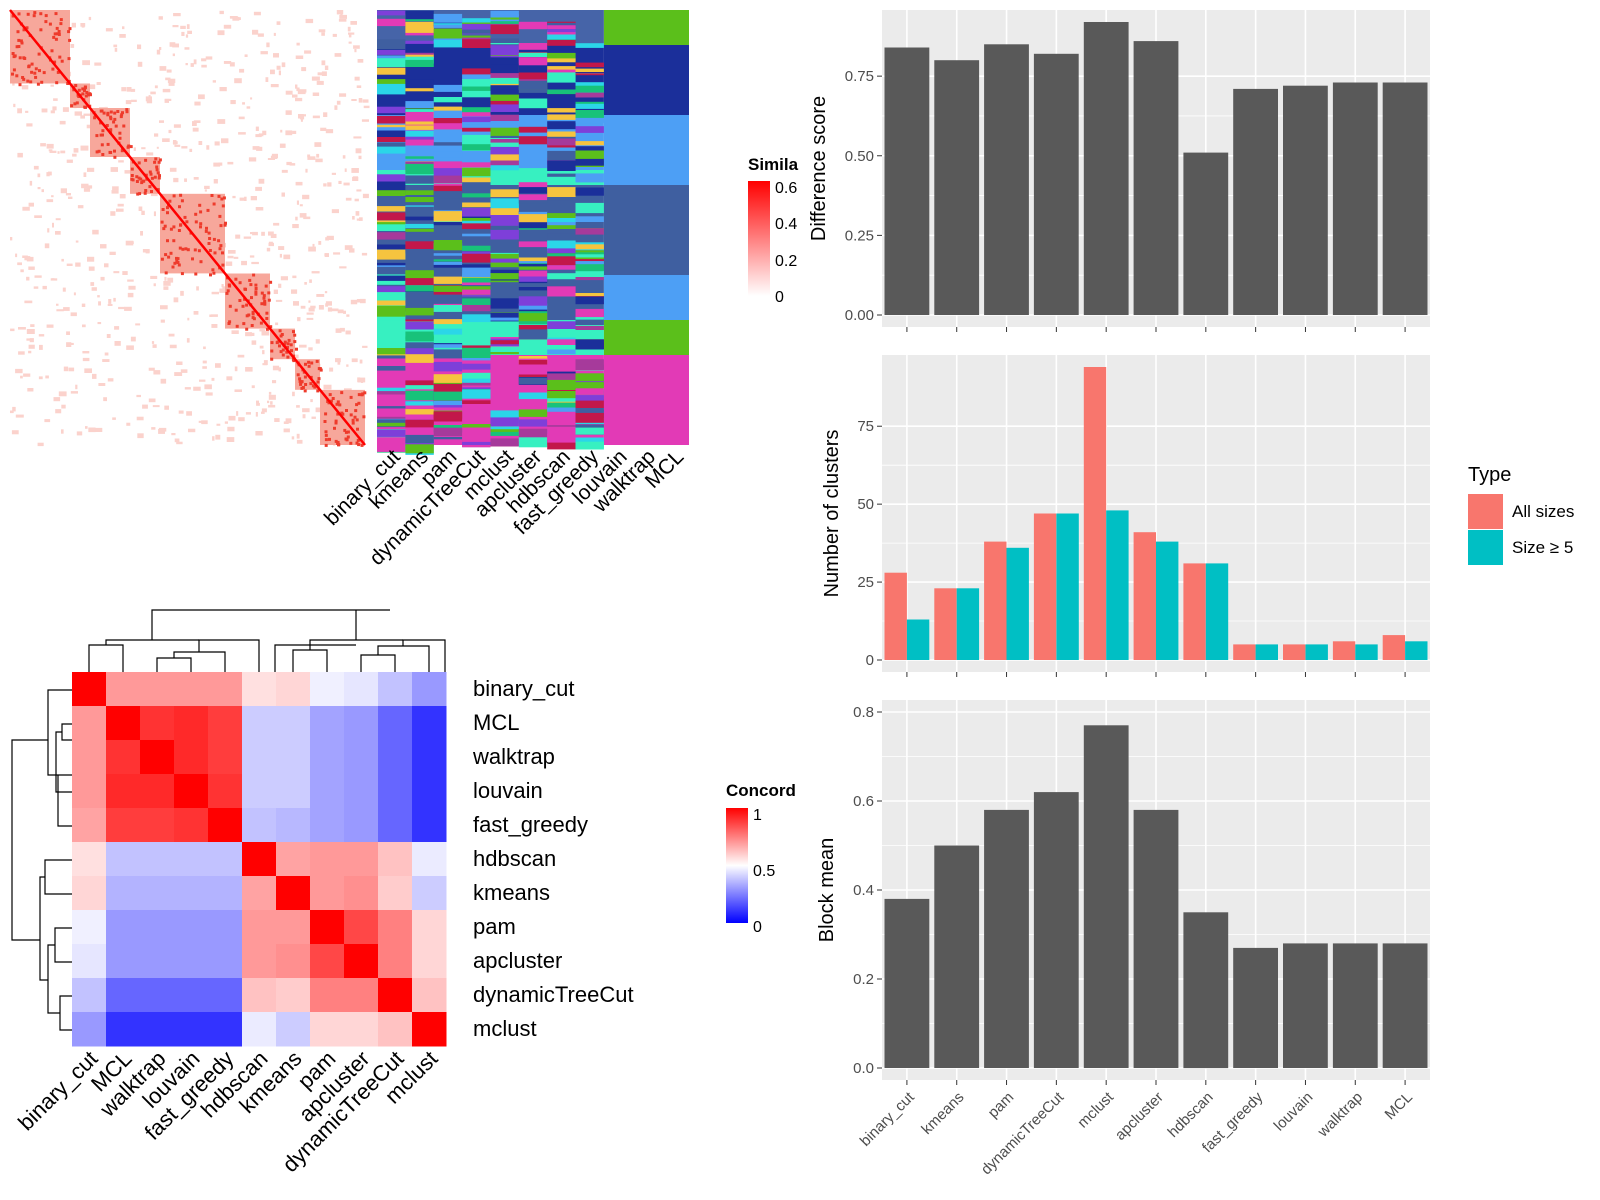  Describe the element at coordinates (819, 168) in the screenshot. I see `y-axis-label: Difference score` at that location.